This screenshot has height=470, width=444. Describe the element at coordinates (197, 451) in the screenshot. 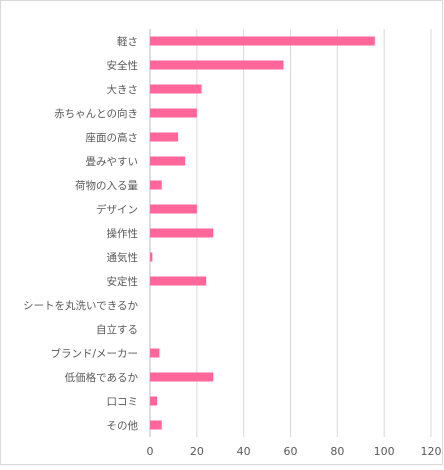

I see `x-tick-label: 20` at that location.